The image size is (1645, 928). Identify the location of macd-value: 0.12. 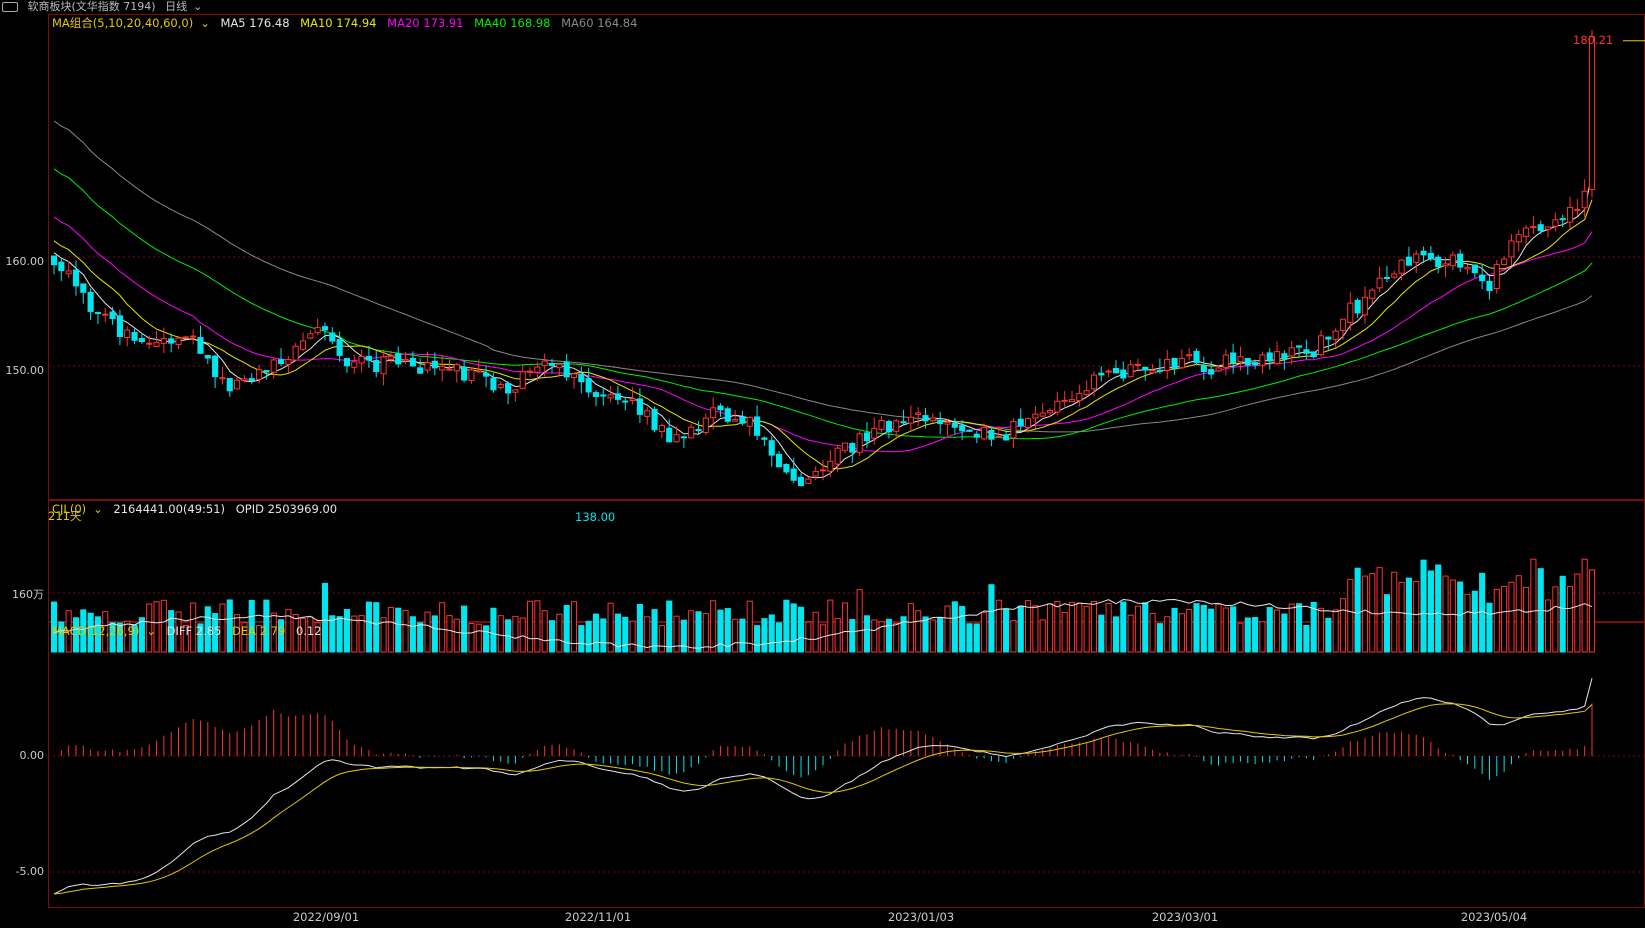
(308, 631).